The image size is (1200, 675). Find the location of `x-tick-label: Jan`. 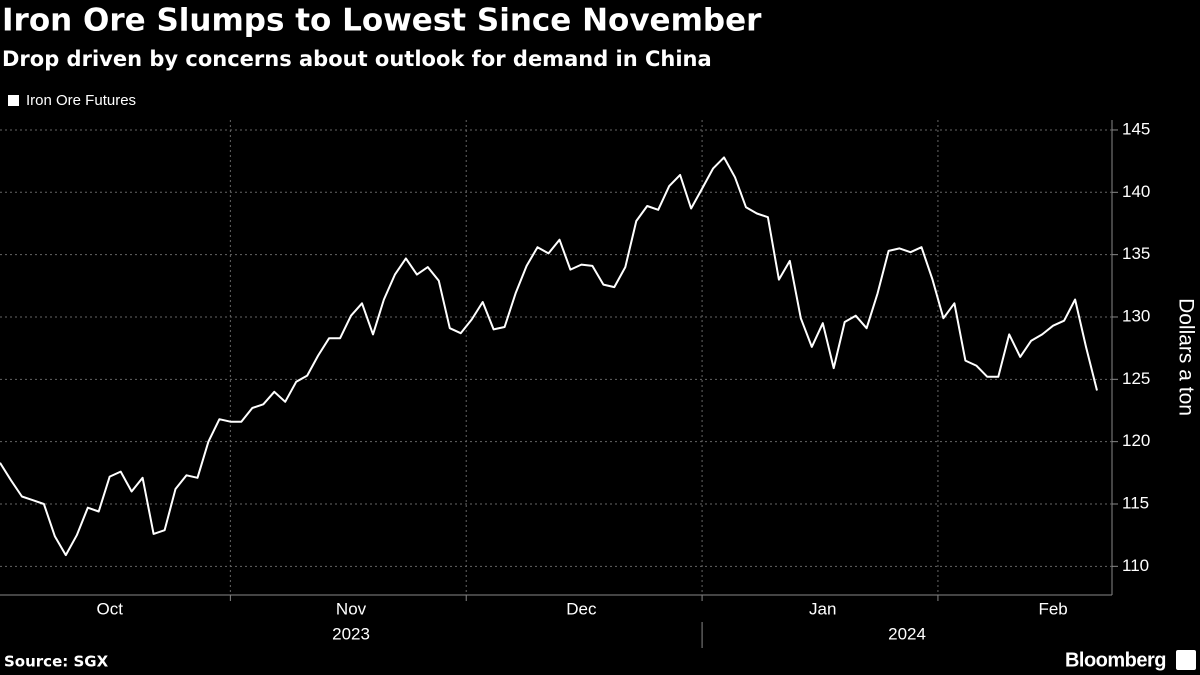

x-tick-label: Jan is located at coordinates (822, 608).